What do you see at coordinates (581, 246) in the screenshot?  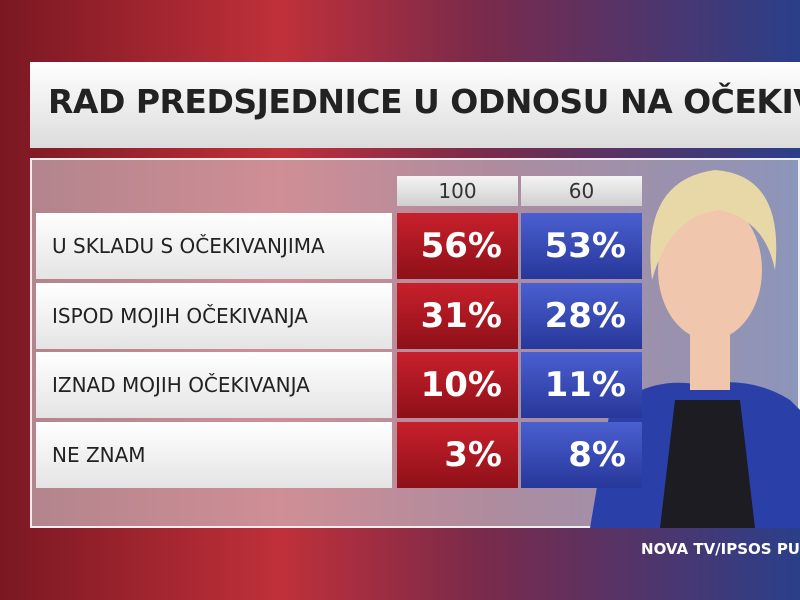 I see `cell-value: 53%` at bounding box center [581, 246].